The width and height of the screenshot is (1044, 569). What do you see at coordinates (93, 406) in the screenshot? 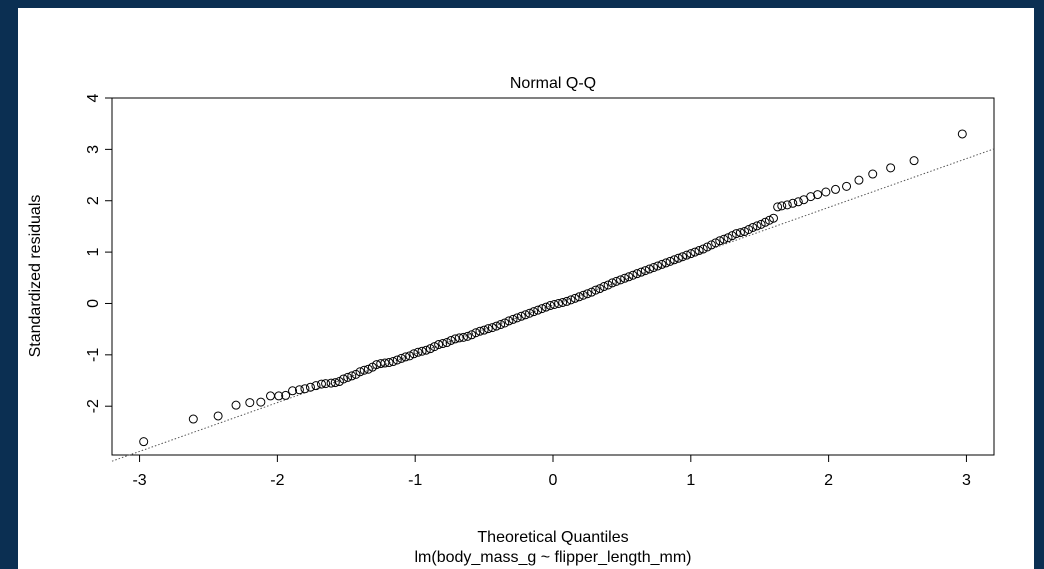
I see `y-tick-label: -2` at bounding box center [93, 406].